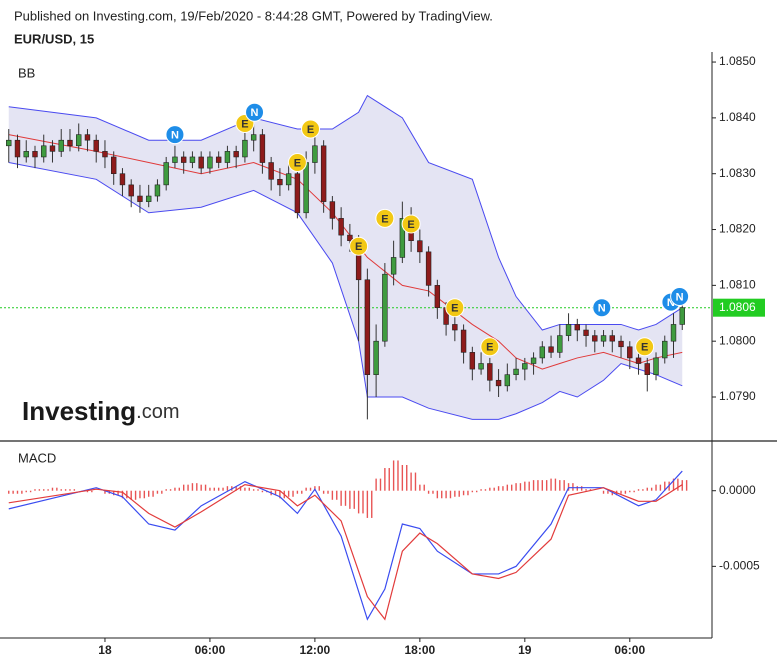  I want to click on y-tick-label: -0.0005, so click(739, 566).